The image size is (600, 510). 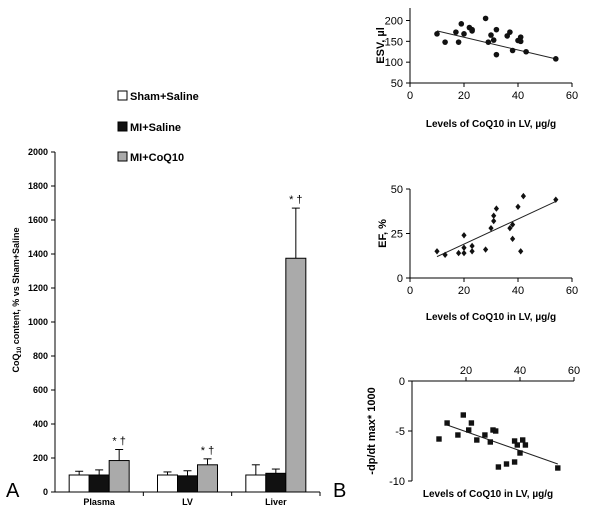 I want to click on panel-a-legend: Sham+Saline MI+Saline MI+CoQ10, so click(x=158, y=127).